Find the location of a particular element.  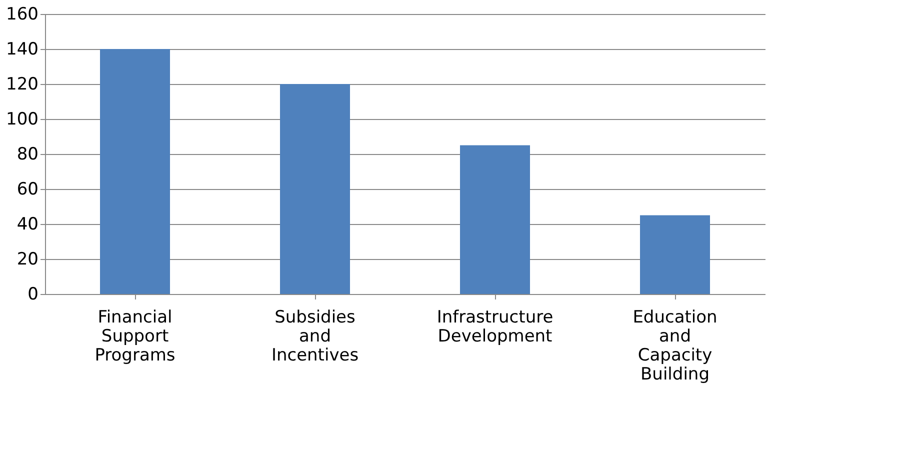

x-tick-label: Education and Capacity Building is located at coordinates (675, 346).